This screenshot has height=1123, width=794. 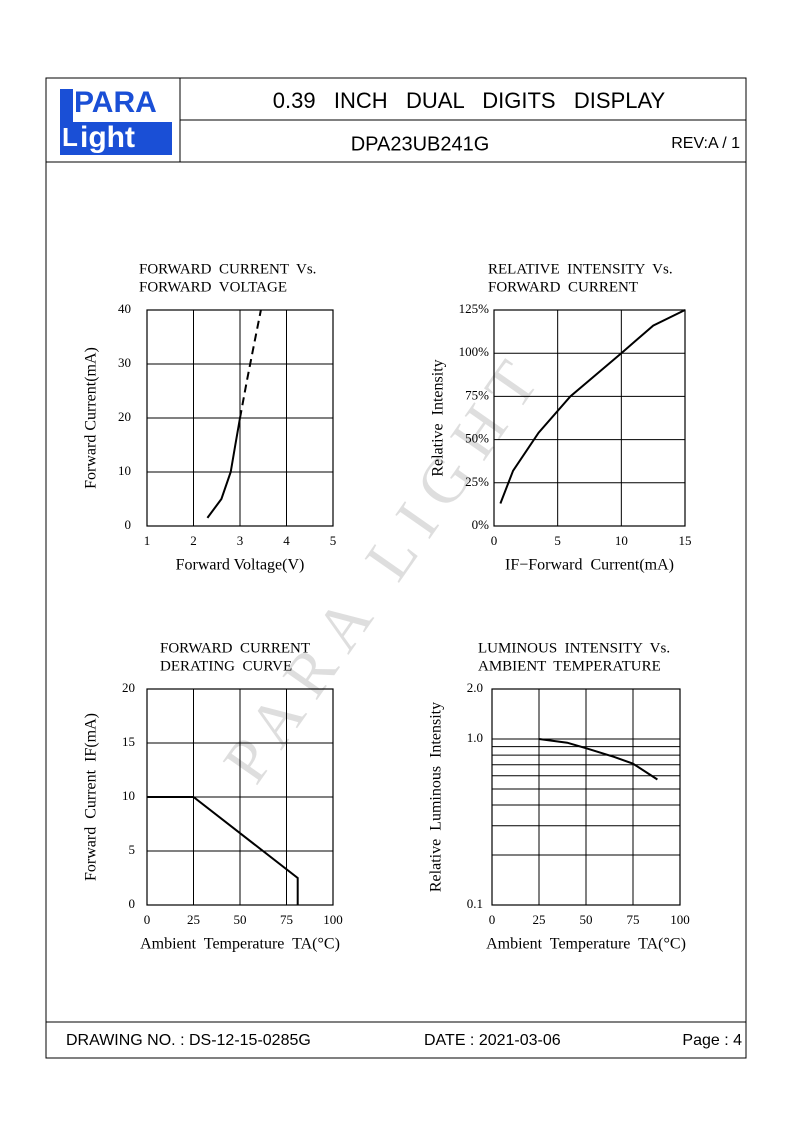 I want to click on chart-title: LUMINOUS INTENSITY Vs., so click(x=574, y=648).